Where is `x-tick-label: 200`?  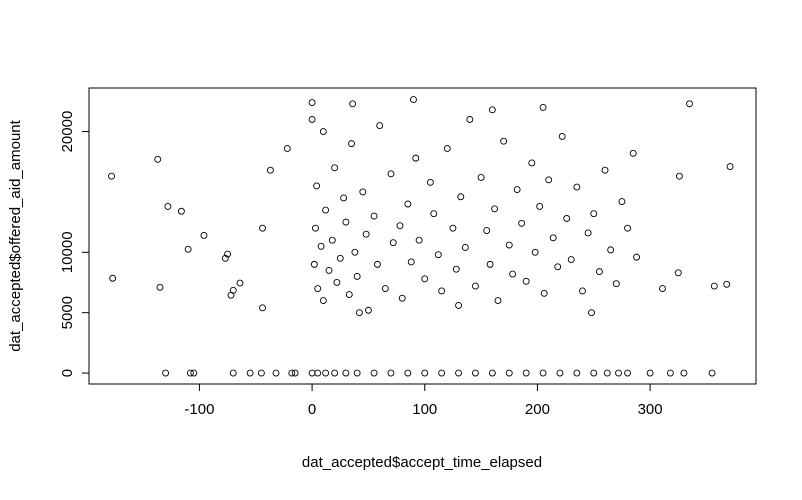
x-tick-label: 200 is located at coordinates (537, 409).